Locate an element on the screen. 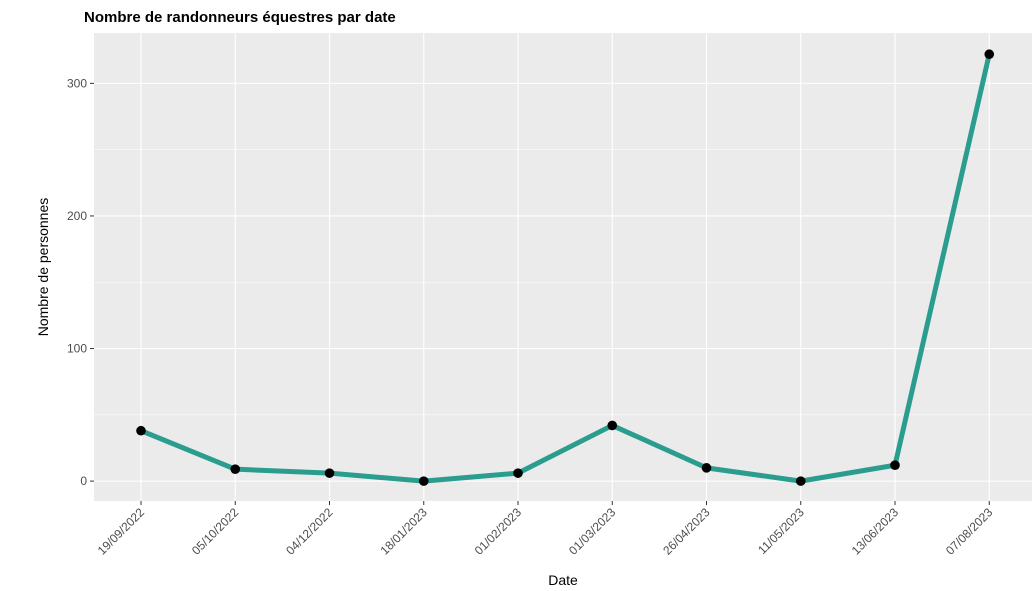 The width and height of the screenshot is (1032, 591). x-tick-label: 05/10/2022 is located at coordinates (215, 531).